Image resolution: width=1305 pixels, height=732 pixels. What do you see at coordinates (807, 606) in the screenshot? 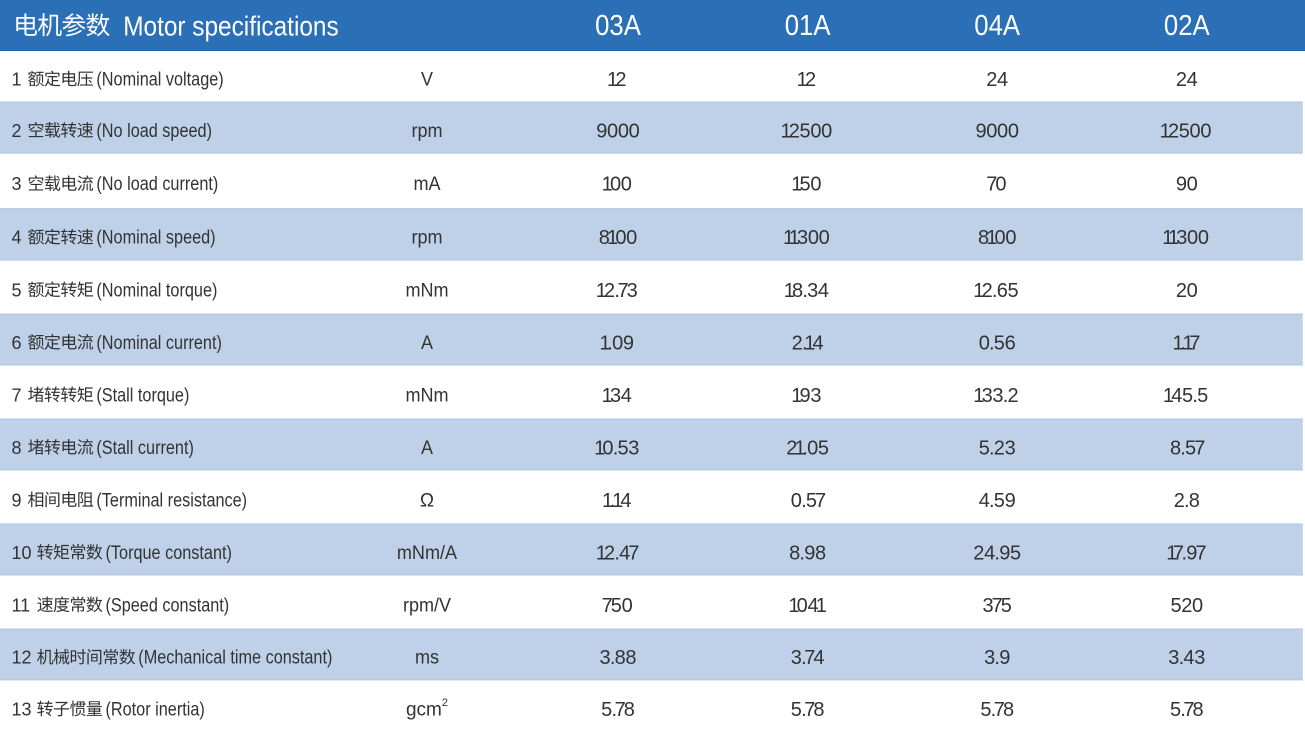
I see `svg-text: 1041` at bounding box center [807, 606].